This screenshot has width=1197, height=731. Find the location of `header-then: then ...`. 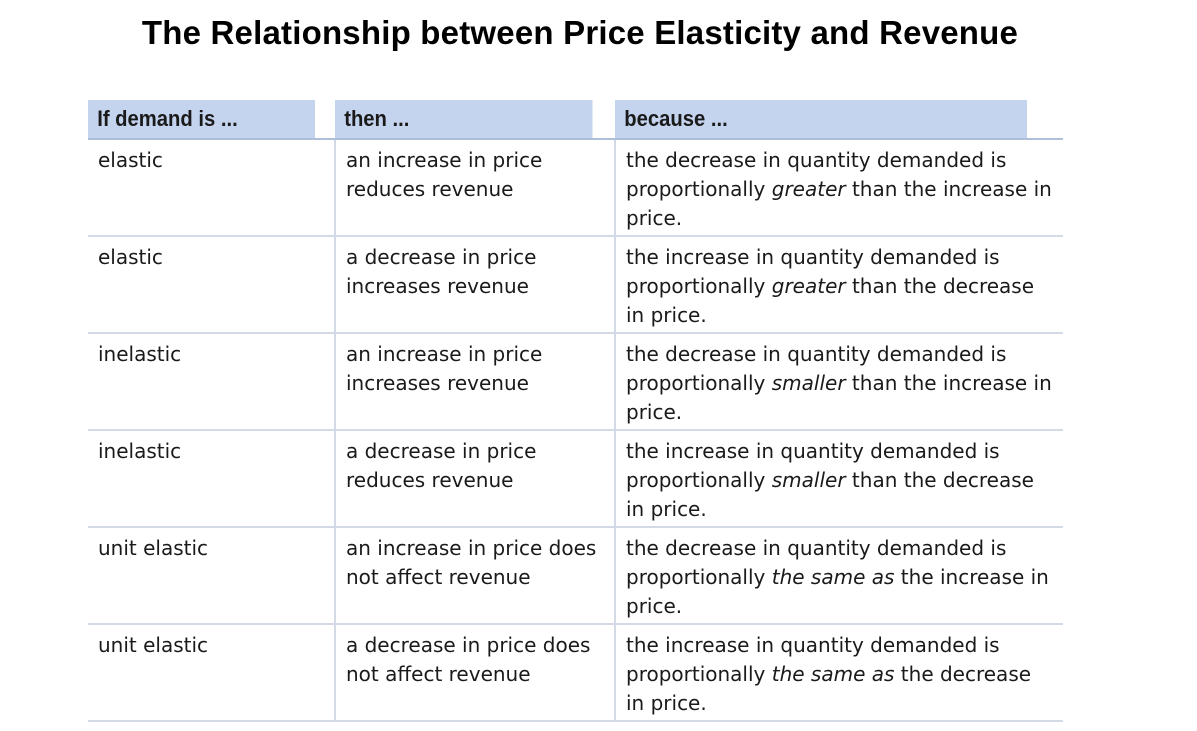

header-then: then ... is located at coordinates (464, 120).